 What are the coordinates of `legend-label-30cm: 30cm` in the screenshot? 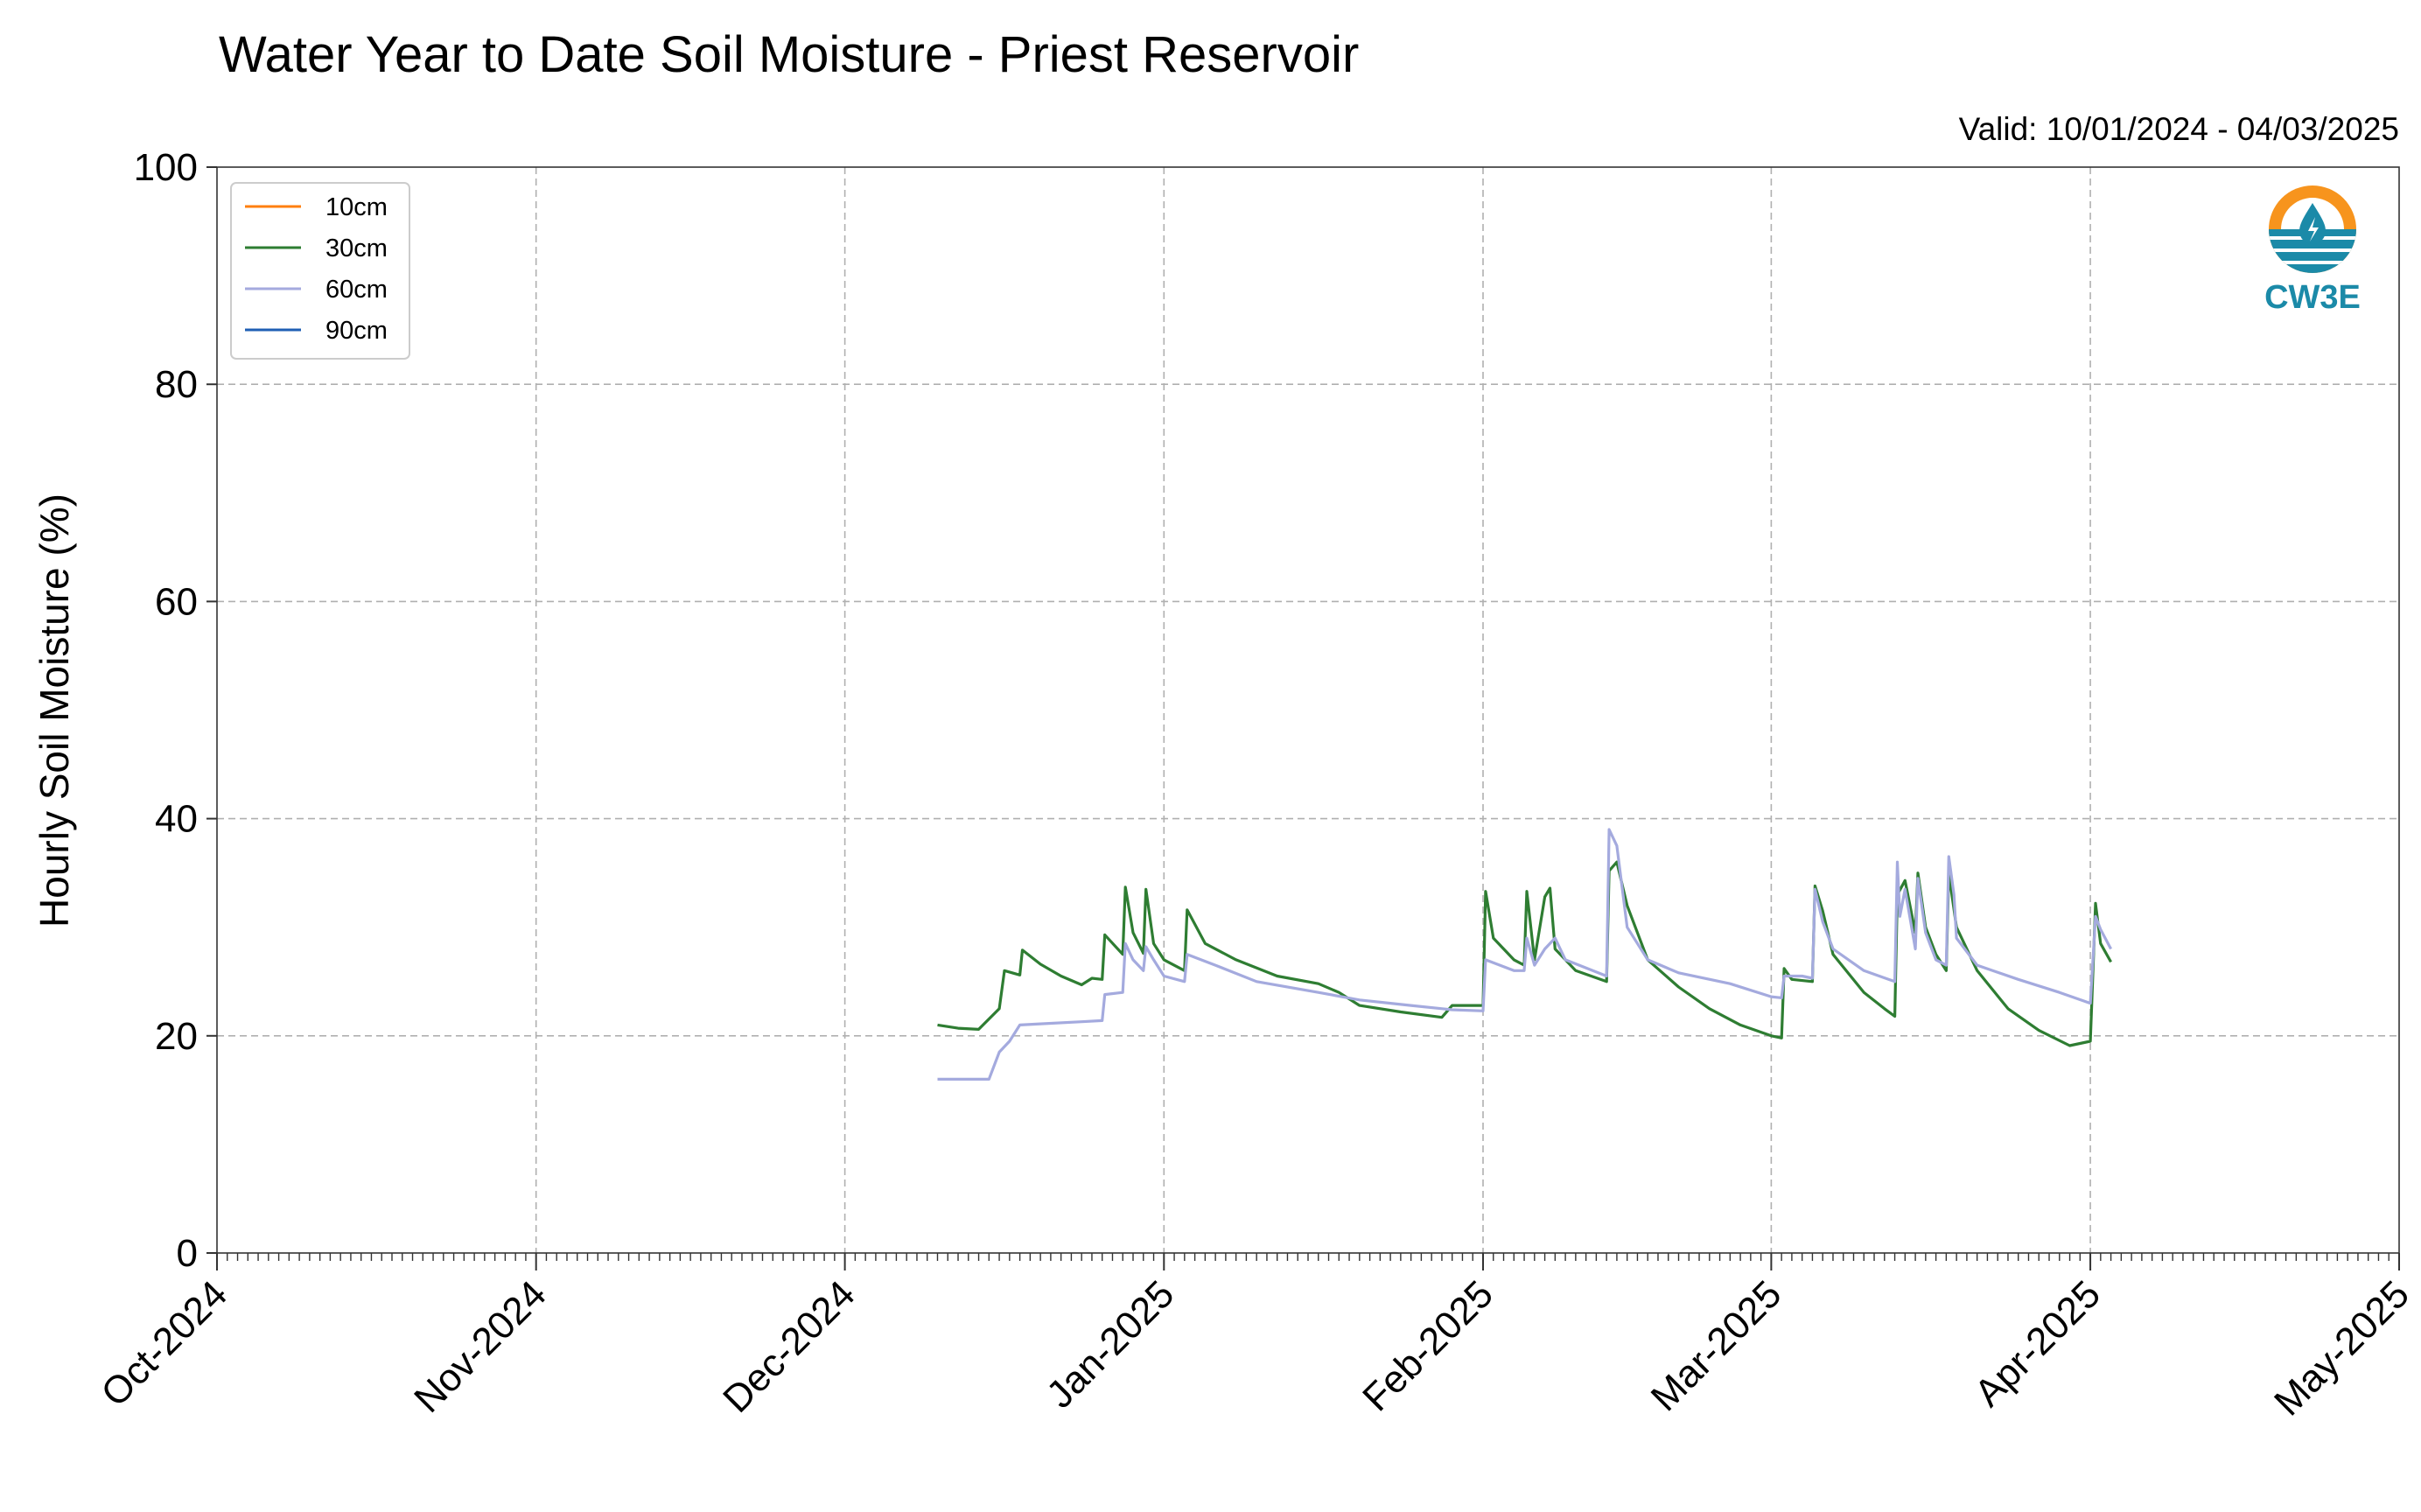 It's located at (356, 248).